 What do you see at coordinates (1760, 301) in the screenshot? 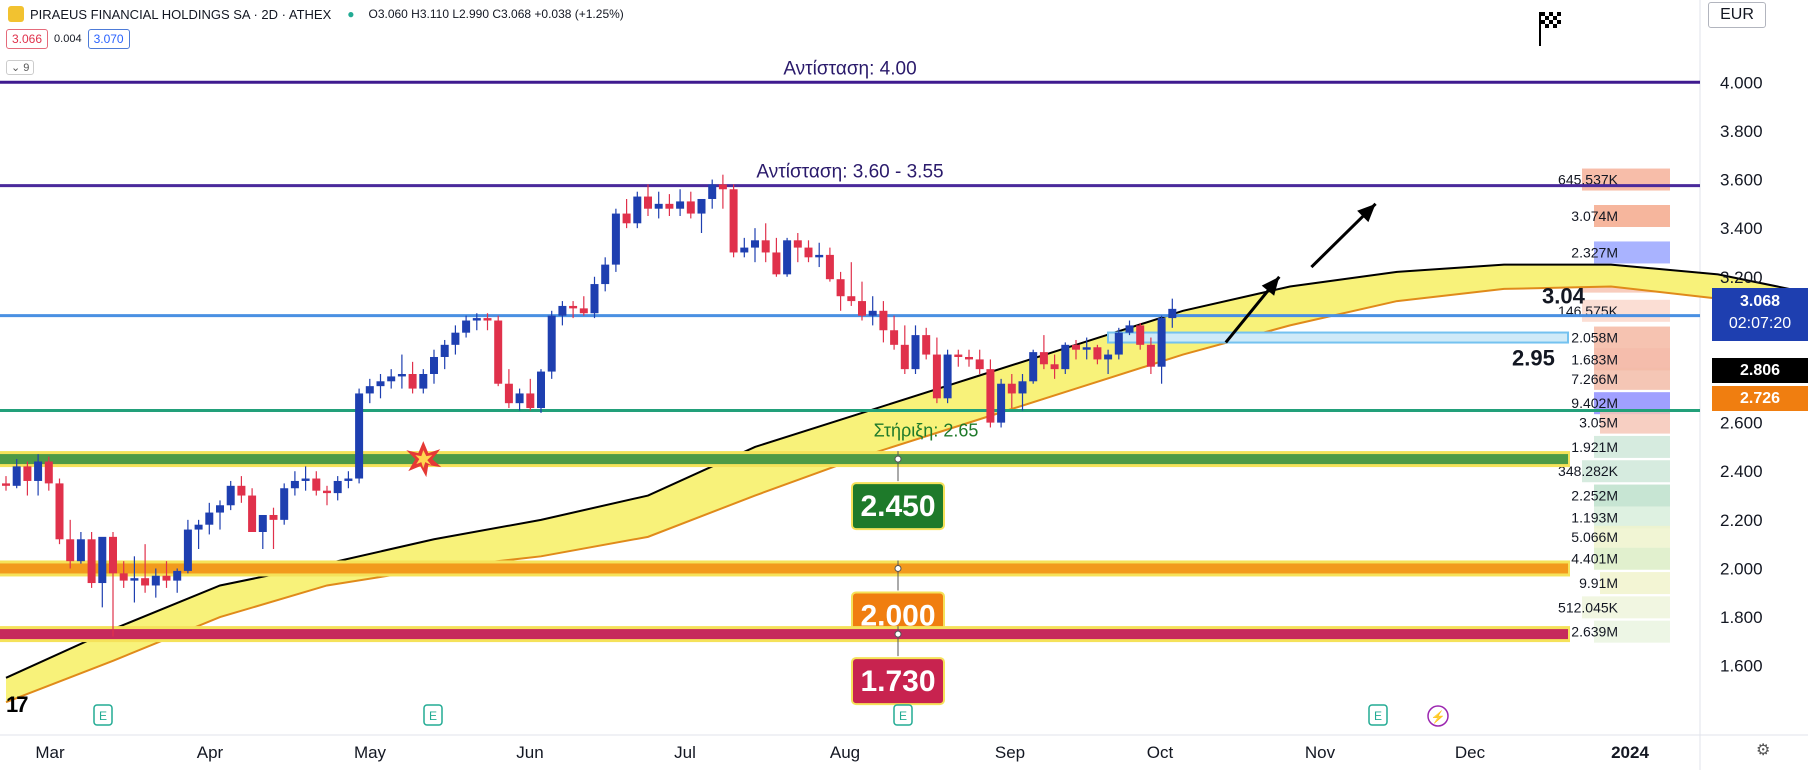
I see `last-price-value: 3.068` at bounding box center [1760, 301].